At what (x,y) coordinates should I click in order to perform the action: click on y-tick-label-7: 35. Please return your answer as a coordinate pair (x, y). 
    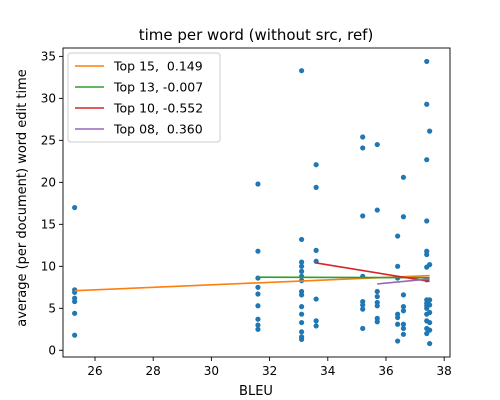
    Looking at the image, I should click on (48, 56).